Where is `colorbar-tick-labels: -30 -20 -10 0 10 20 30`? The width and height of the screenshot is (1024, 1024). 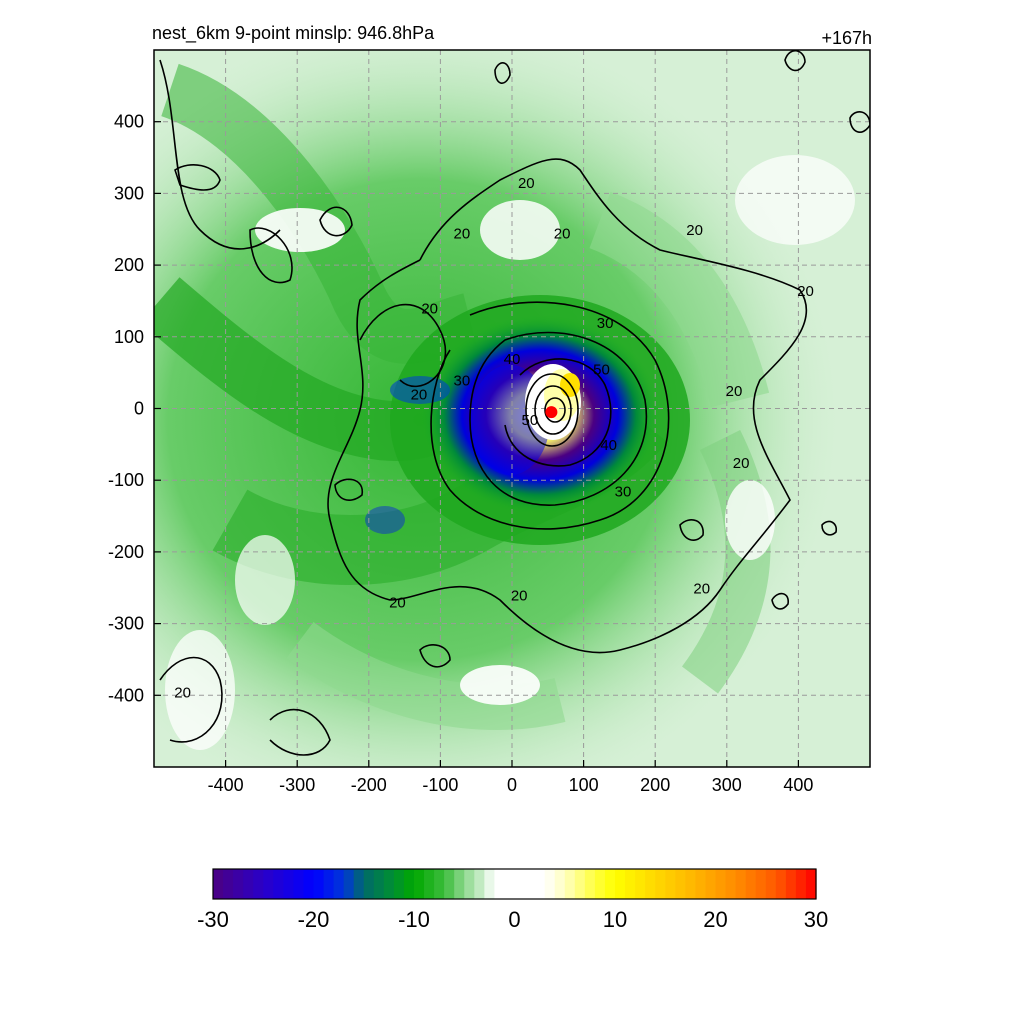 colorbar-tick-labels: -30 -20 -10 0 10 20 30 is located at coordinates (512, 919).